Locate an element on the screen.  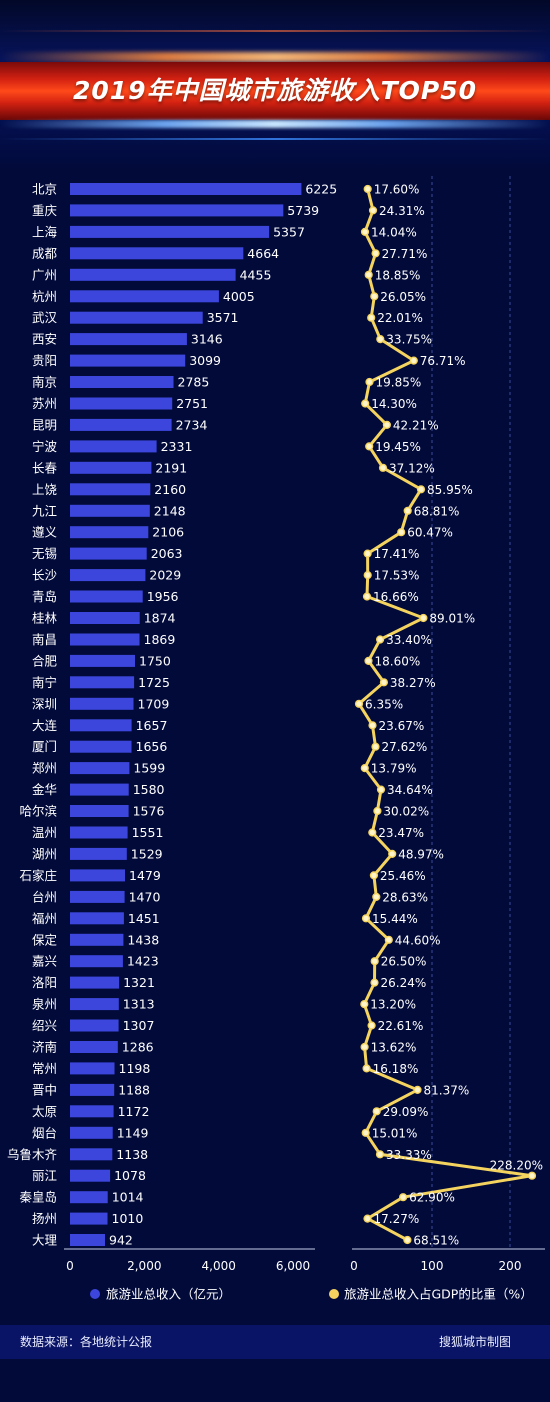
bar-value-label: 2029 is located at coordinates (165, 575).